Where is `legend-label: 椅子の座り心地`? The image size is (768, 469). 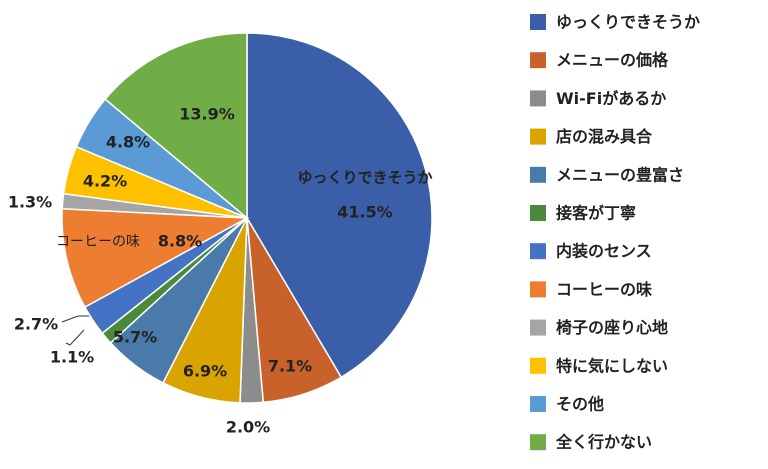
legend-label: 椅子の座り心地 is located at coordinates (612, 327).